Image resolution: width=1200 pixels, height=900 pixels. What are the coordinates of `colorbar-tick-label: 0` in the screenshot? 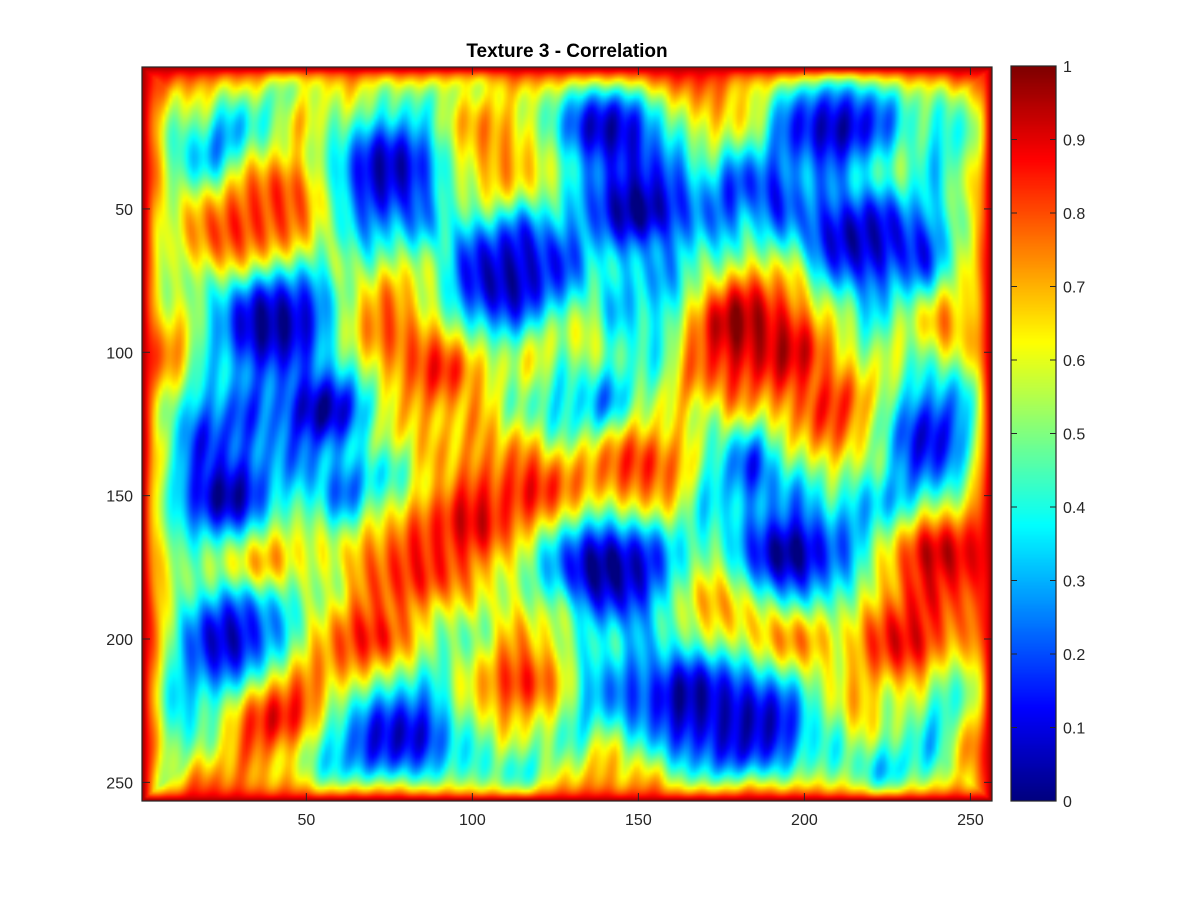 It's located at (1067, 802).